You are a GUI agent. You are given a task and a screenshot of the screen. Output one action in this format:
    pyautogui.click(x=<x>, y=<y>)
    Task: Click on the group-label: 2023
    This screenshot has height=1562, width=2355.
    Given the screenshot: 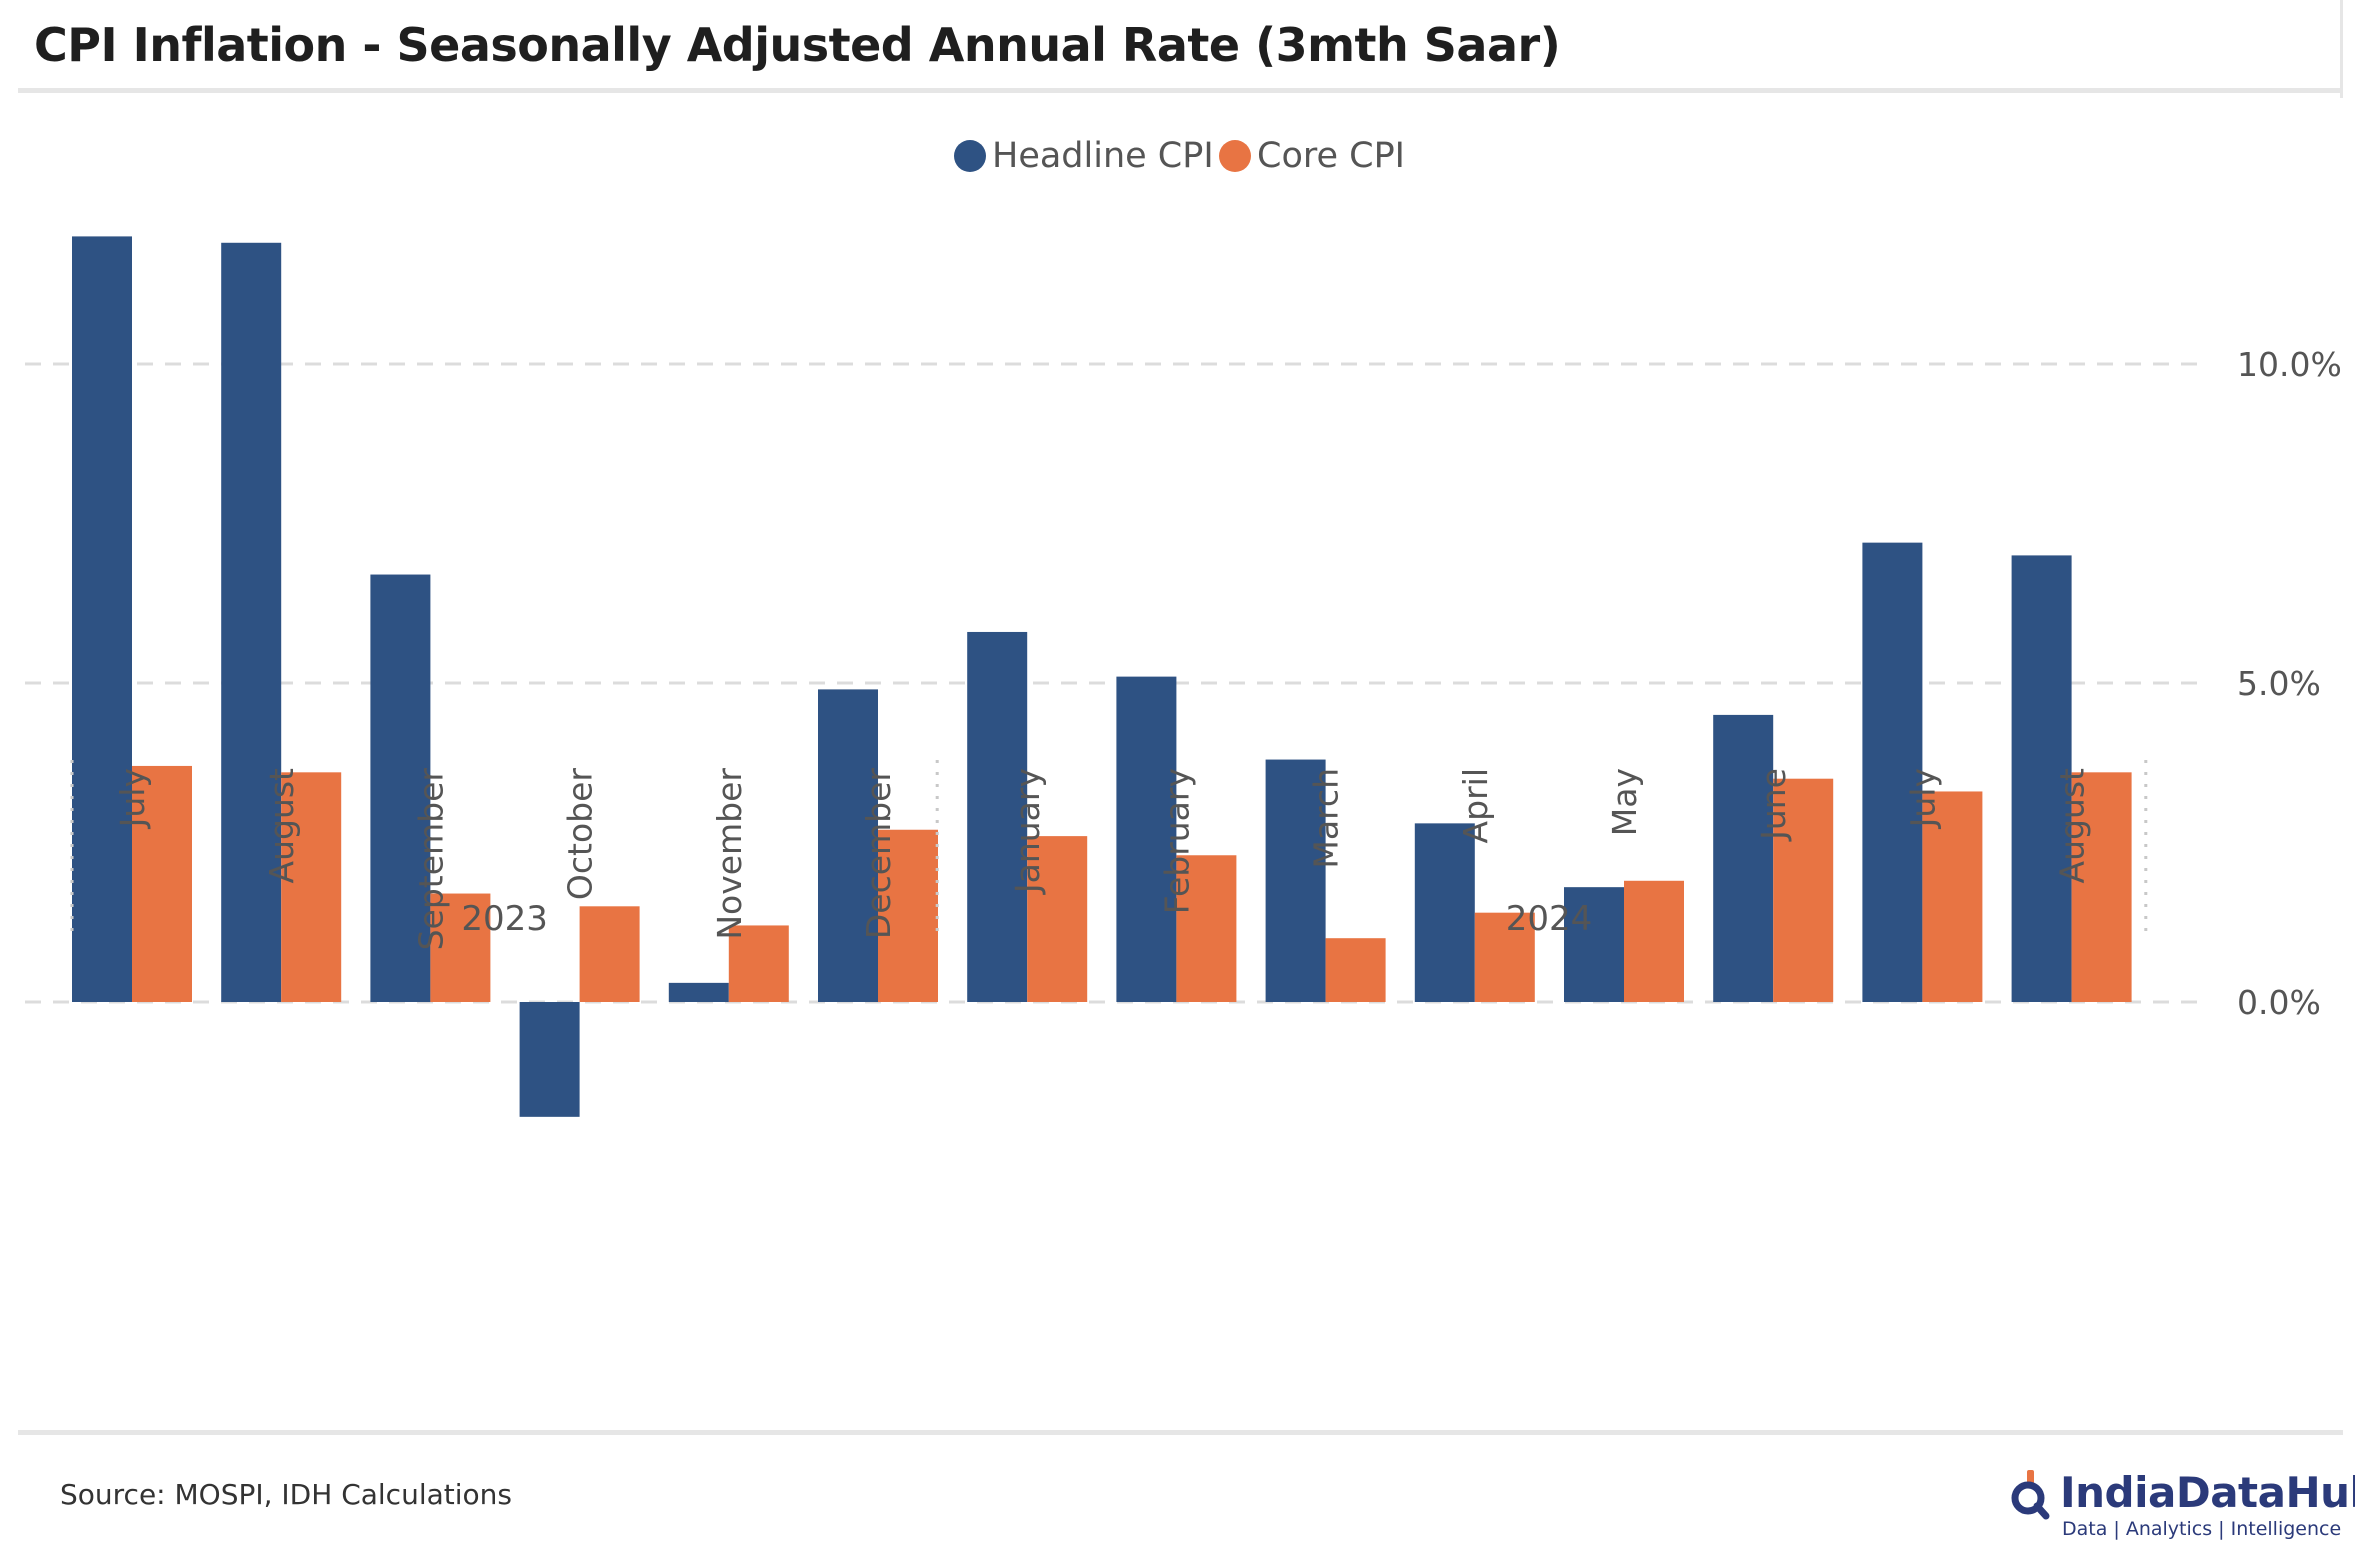 What is the action you would take?
    pyautogui.click(x=504, y=919)
    